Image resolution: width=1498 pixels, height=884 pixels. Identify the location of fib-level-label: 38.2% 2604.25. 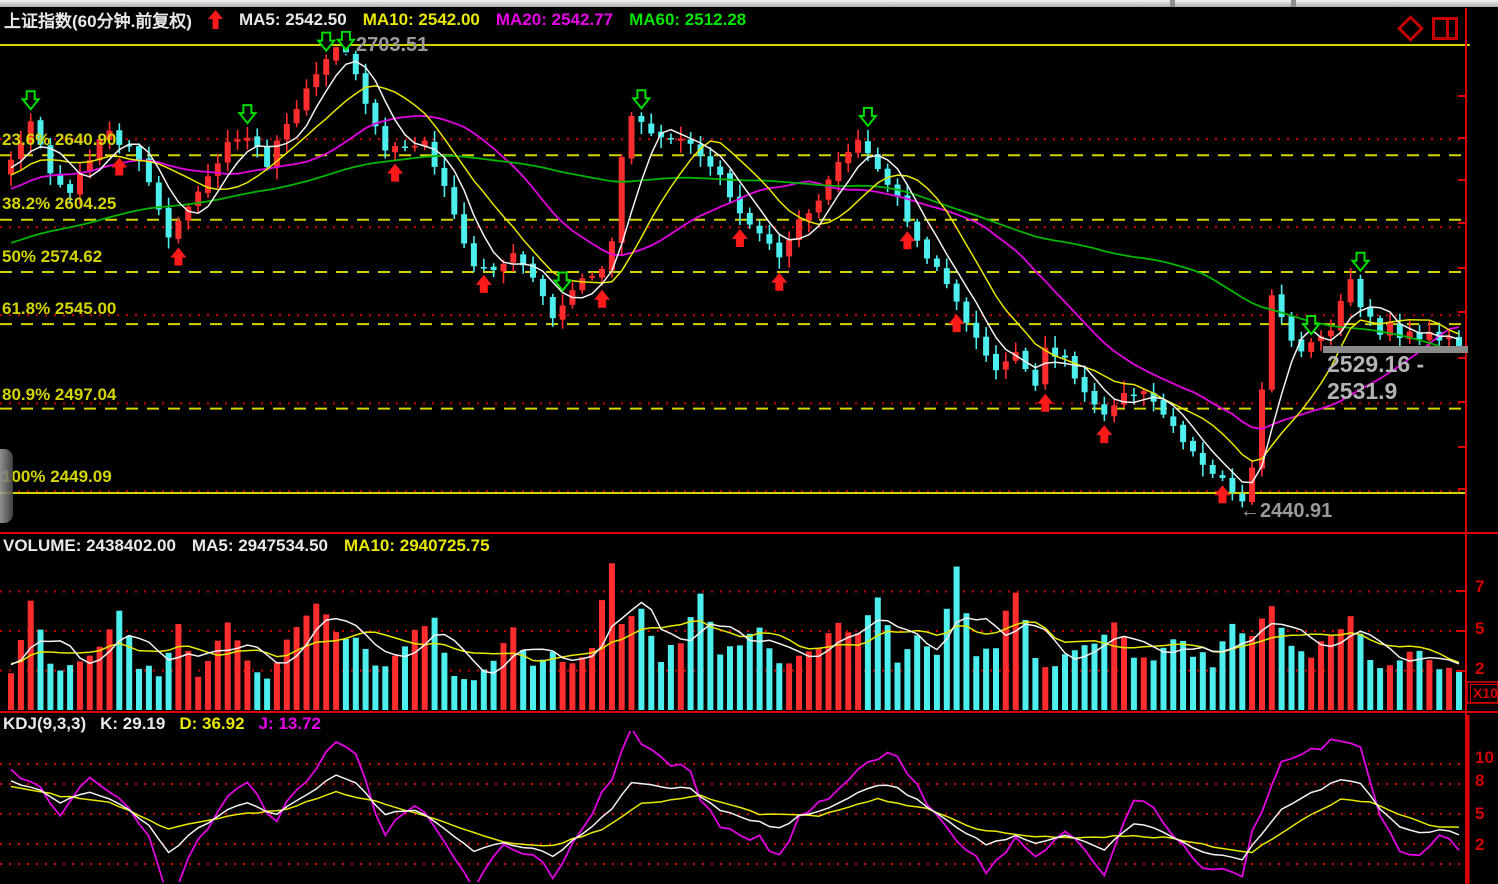
(59, 203).